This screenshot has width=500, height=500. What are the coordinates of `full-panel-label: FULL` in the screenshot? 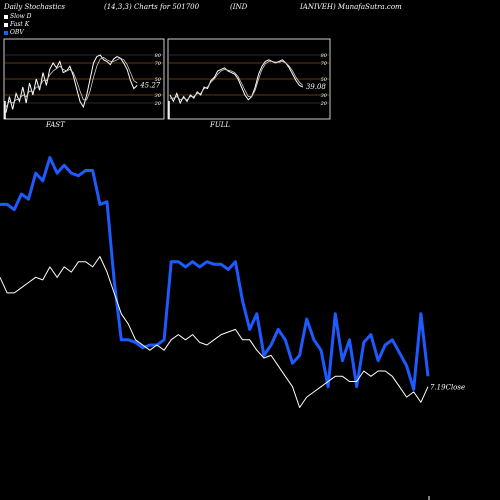 It's located at (220, 125).